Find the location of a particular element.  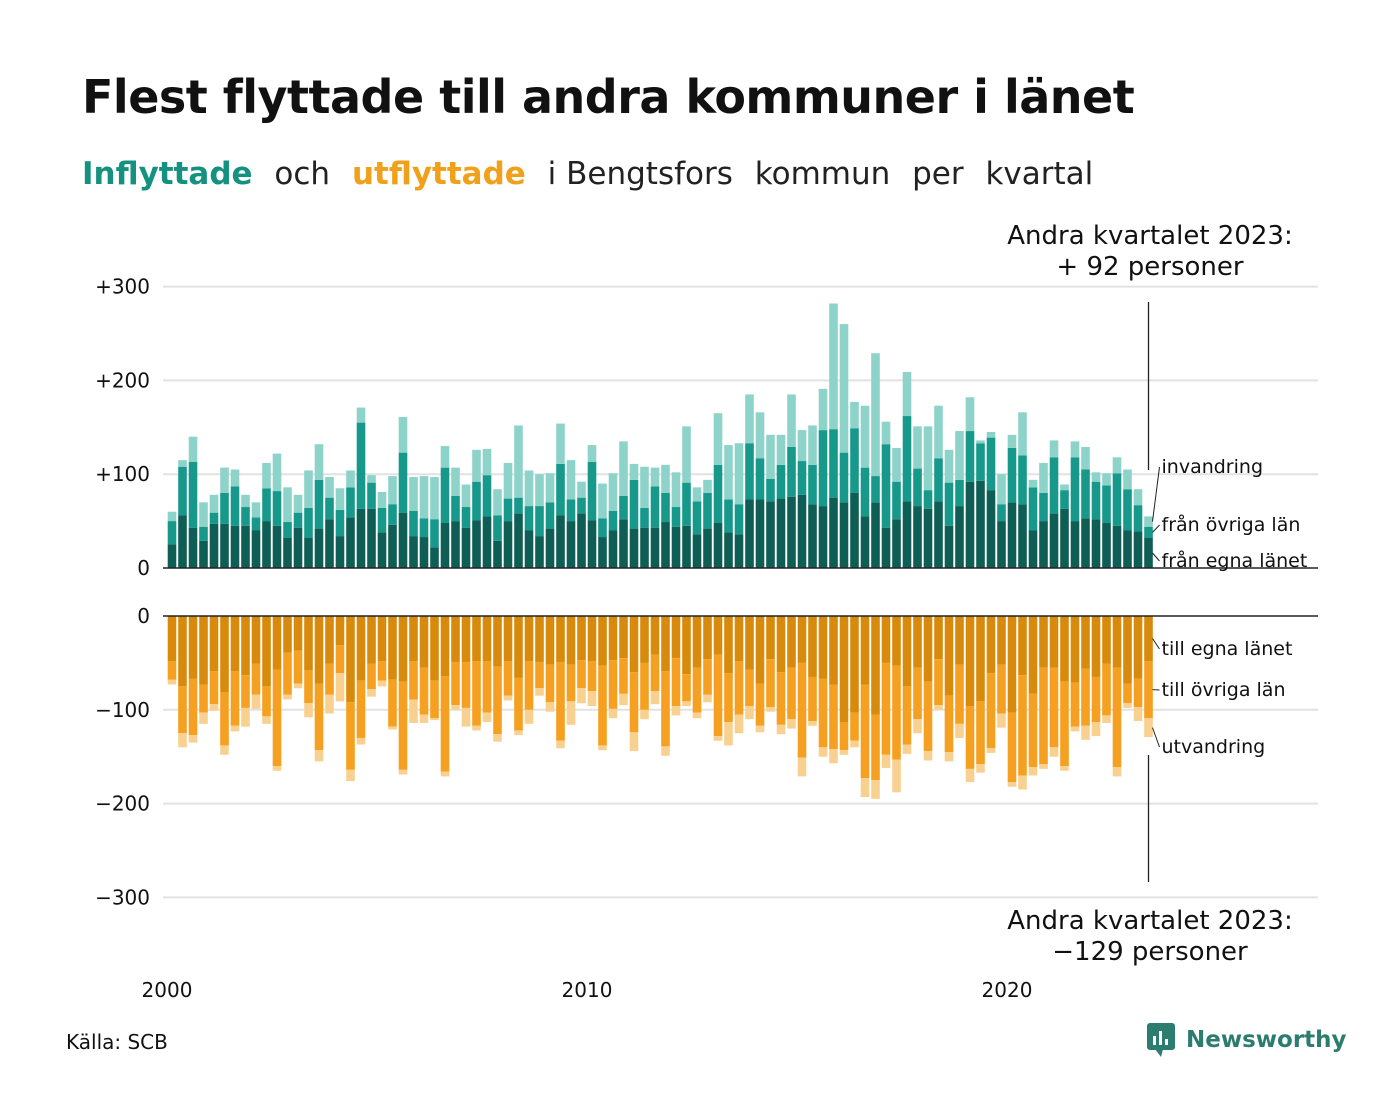

y-tick-bottom: −200 is located at coordinates (122, 804).